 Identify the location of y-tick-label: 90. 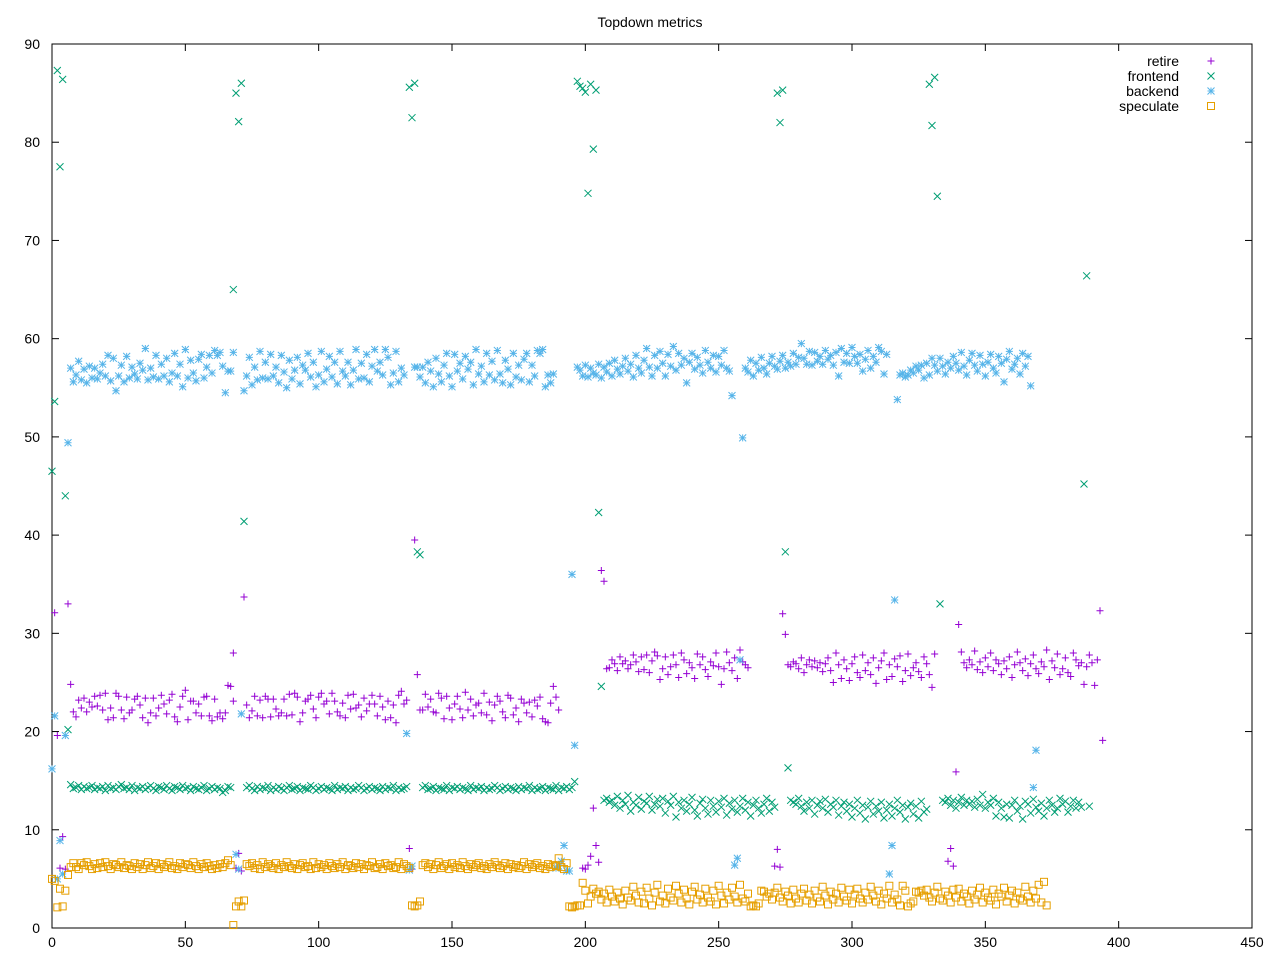
(32, 44).